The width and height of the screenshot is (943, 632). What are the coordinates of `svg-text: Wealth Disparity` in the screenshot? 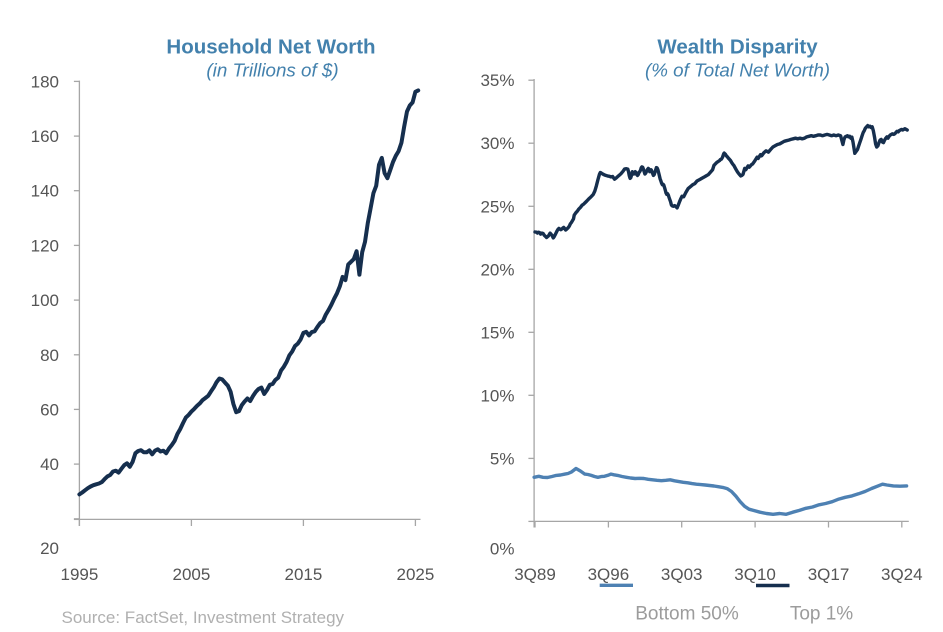 It's located at (737, 47).